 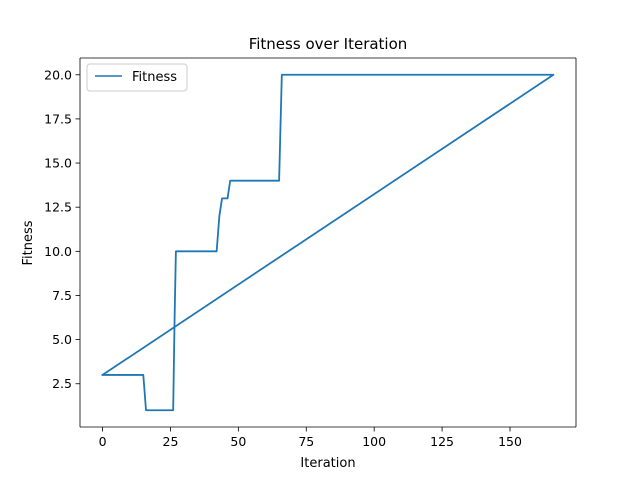 What do you see at coordinates (374, 441) in the screenshot?
I see `x-tick-label: 100` at bounding box center [374, 441].